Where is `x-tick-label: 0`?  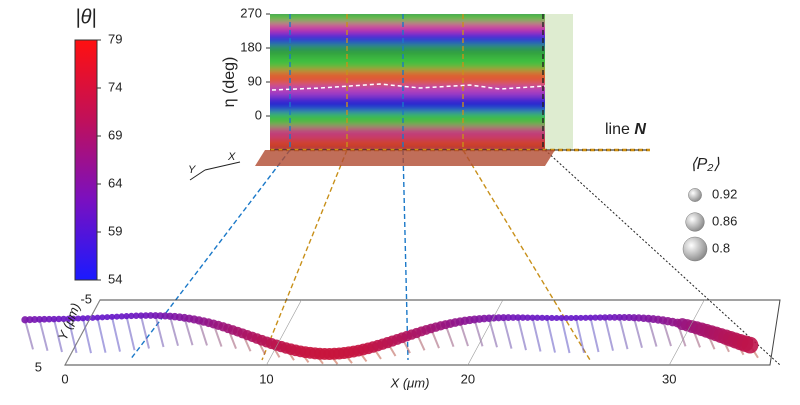 x-tick-label: 0 is located at coordinates (64, 378).